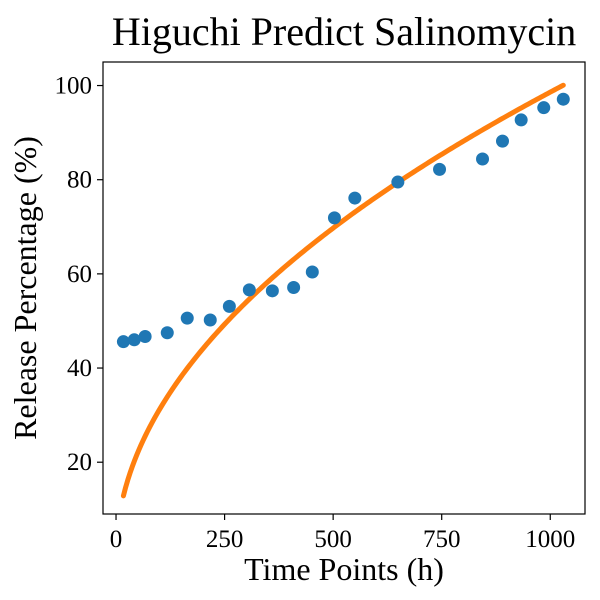  I want to click on x-tick-label: 500, so click(333, 539).